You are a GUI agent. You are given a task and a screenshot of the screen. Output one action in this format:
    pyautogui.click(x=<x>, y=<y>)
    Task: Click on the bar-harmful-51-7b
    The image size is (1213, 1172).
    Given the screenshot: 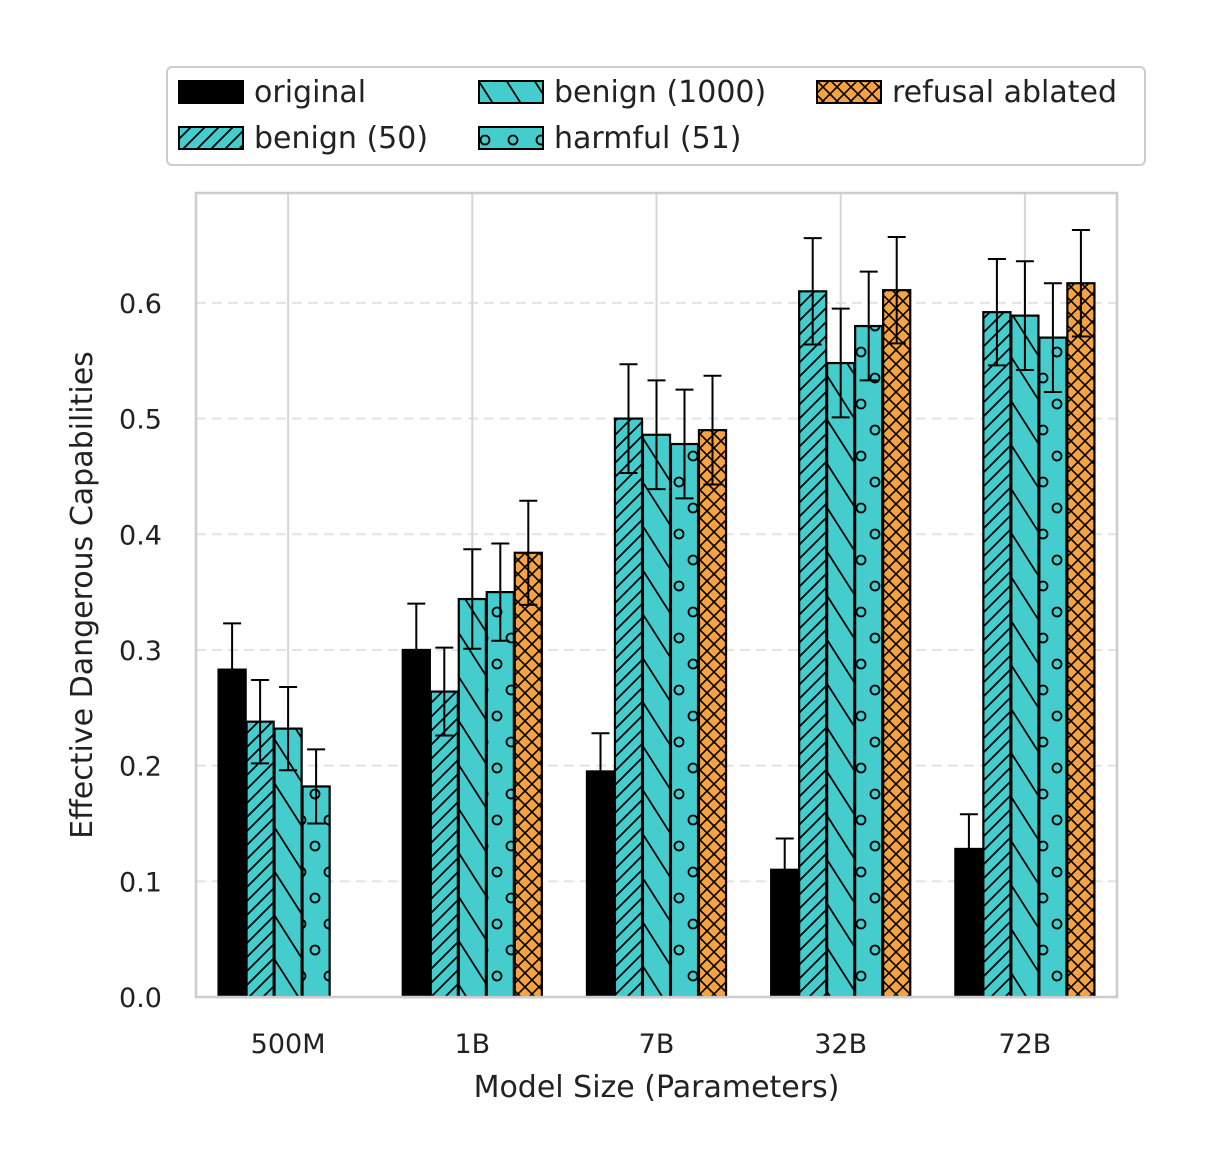 What is the action you would take?
    pyautogui.click(x=684, y=720)
    